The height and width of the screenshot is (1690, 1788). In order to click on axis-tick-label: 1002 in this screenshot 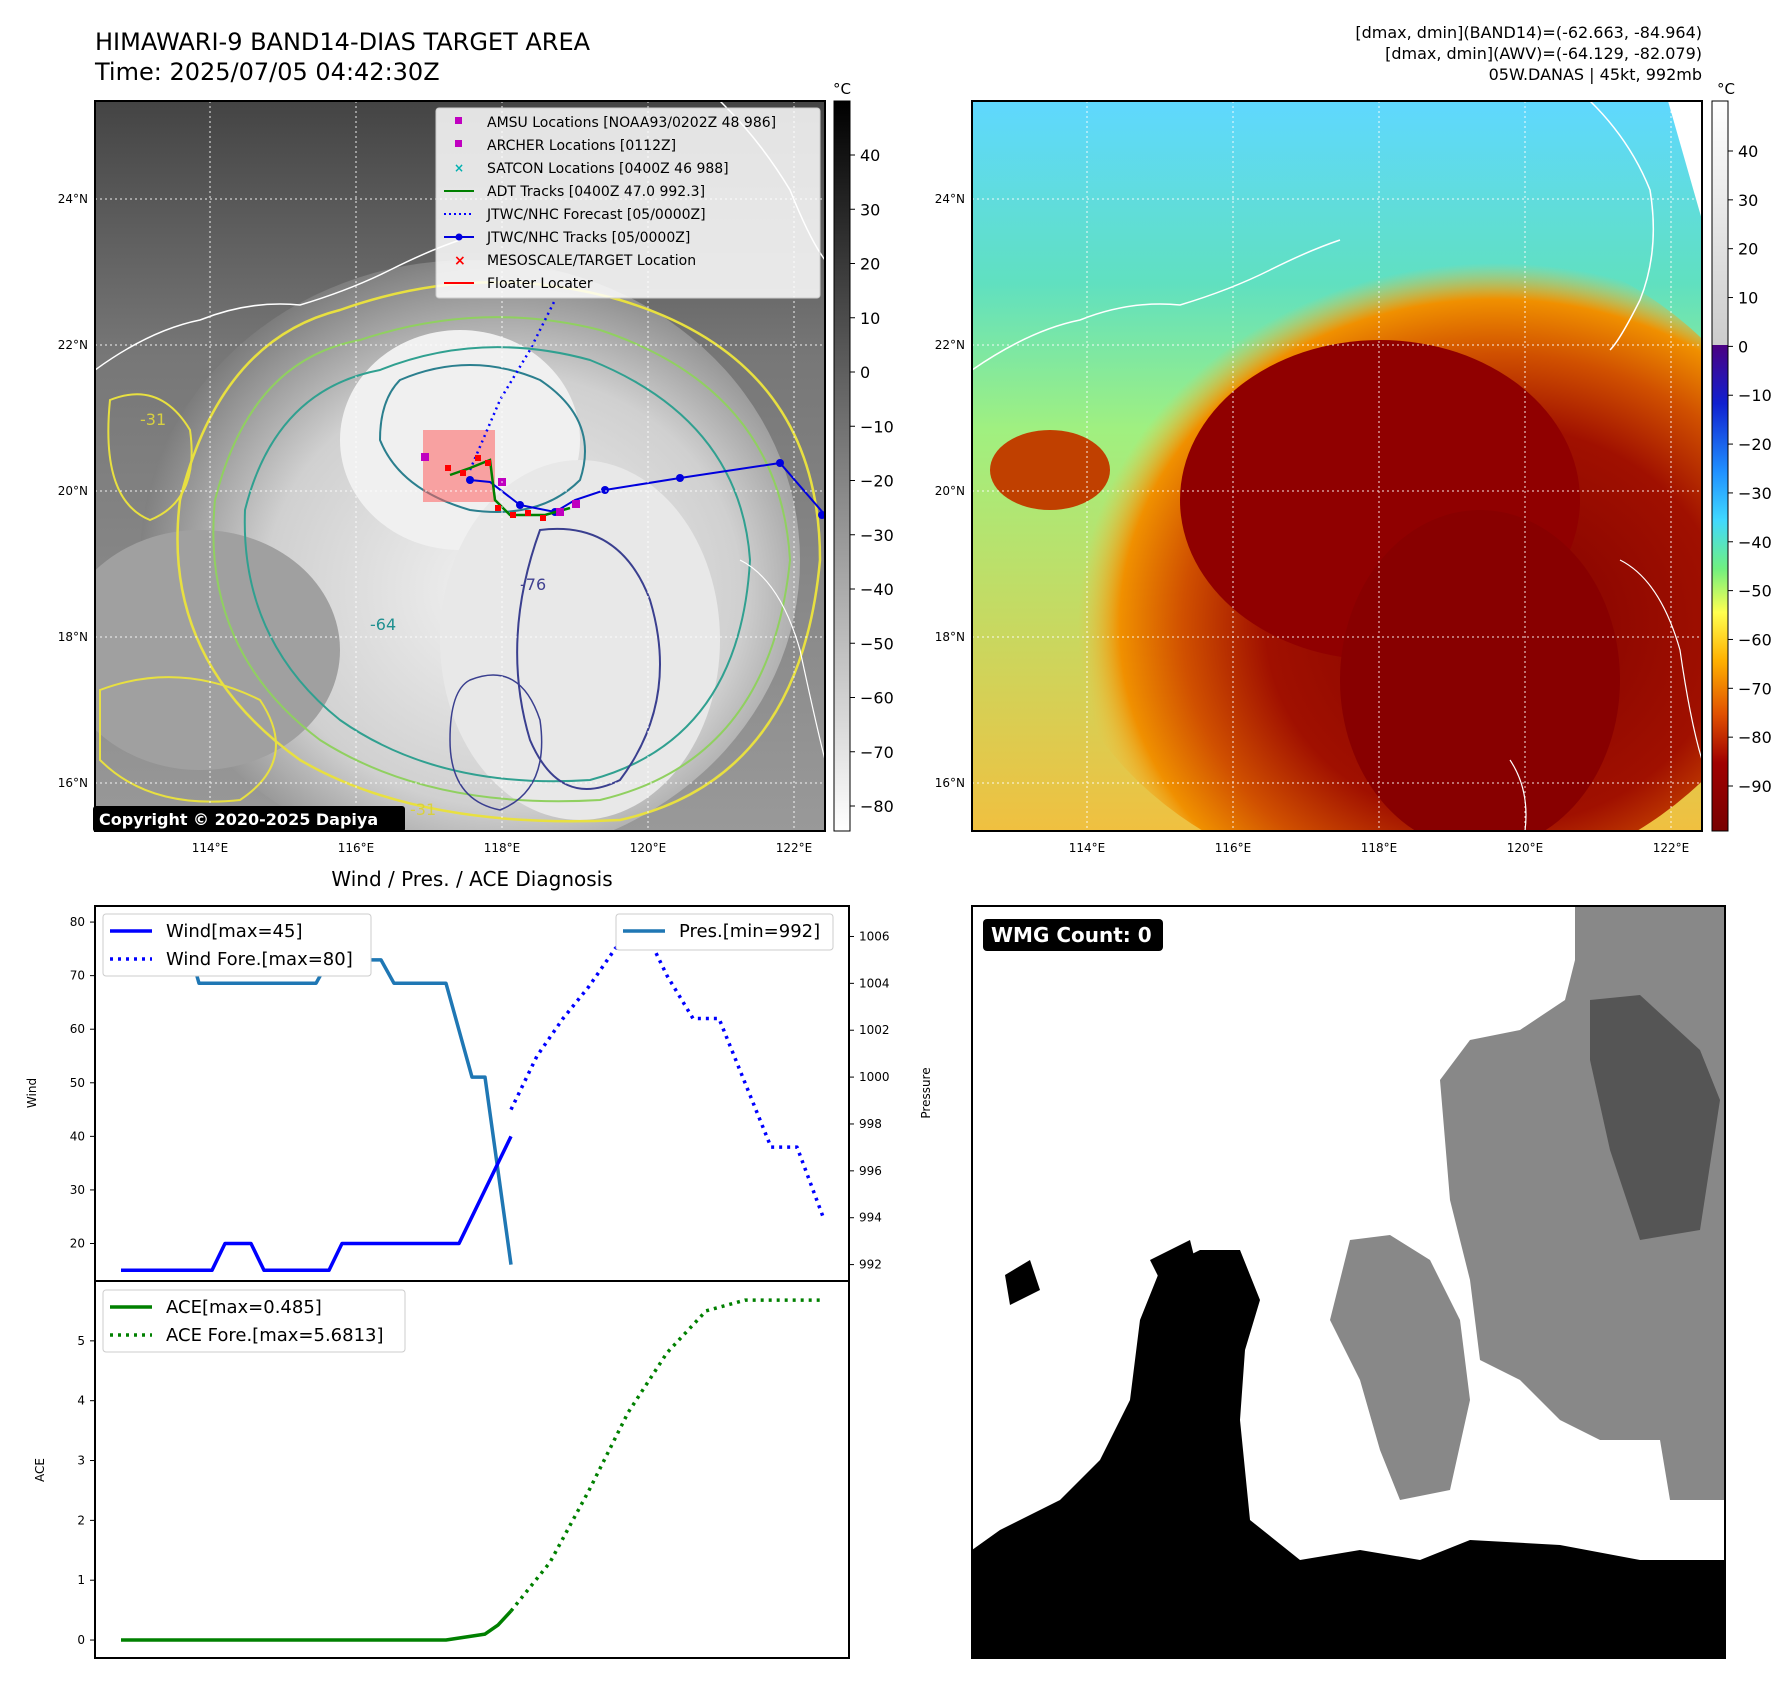, I will do `click(874, 1030)`.